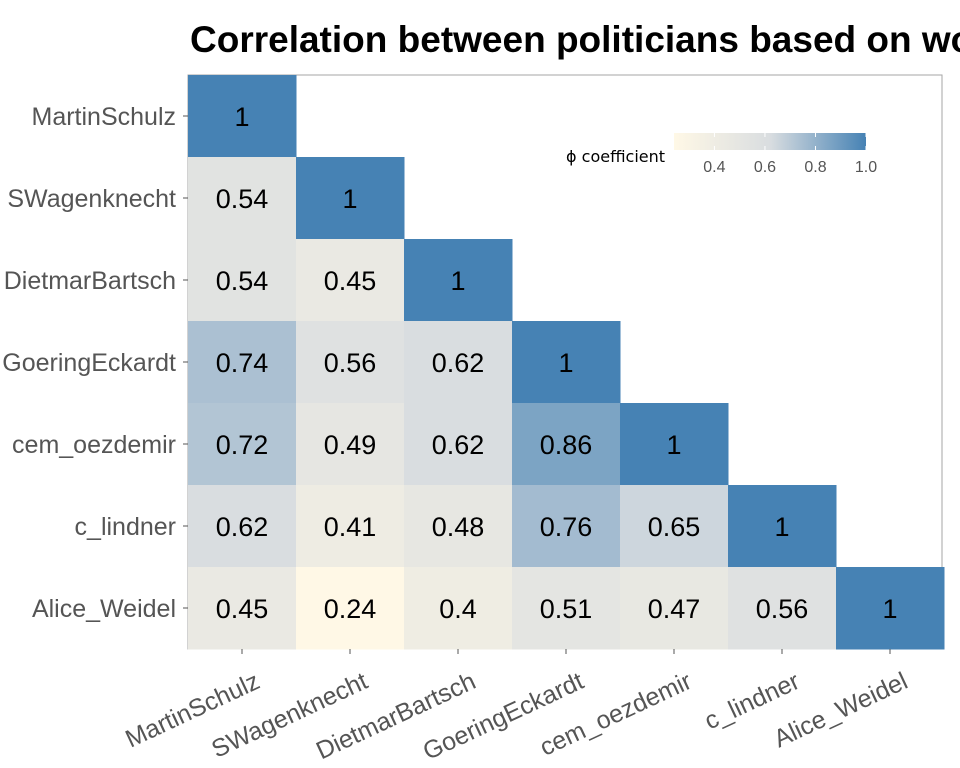  I want to click on y-tick-label: SWagenknecht, so click(91, 199).